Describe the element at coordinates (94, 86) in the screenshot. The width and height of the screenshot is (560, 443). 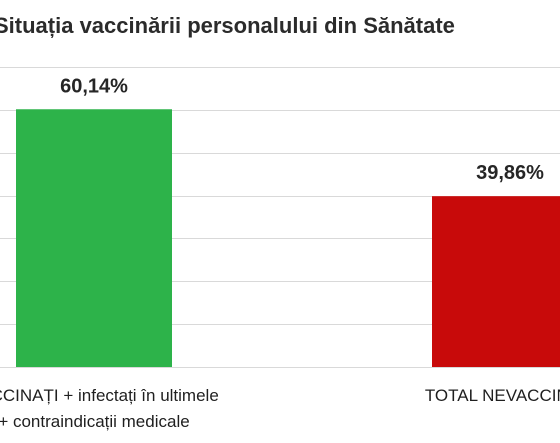
I see `data-label-1: 60,14%` at that location.